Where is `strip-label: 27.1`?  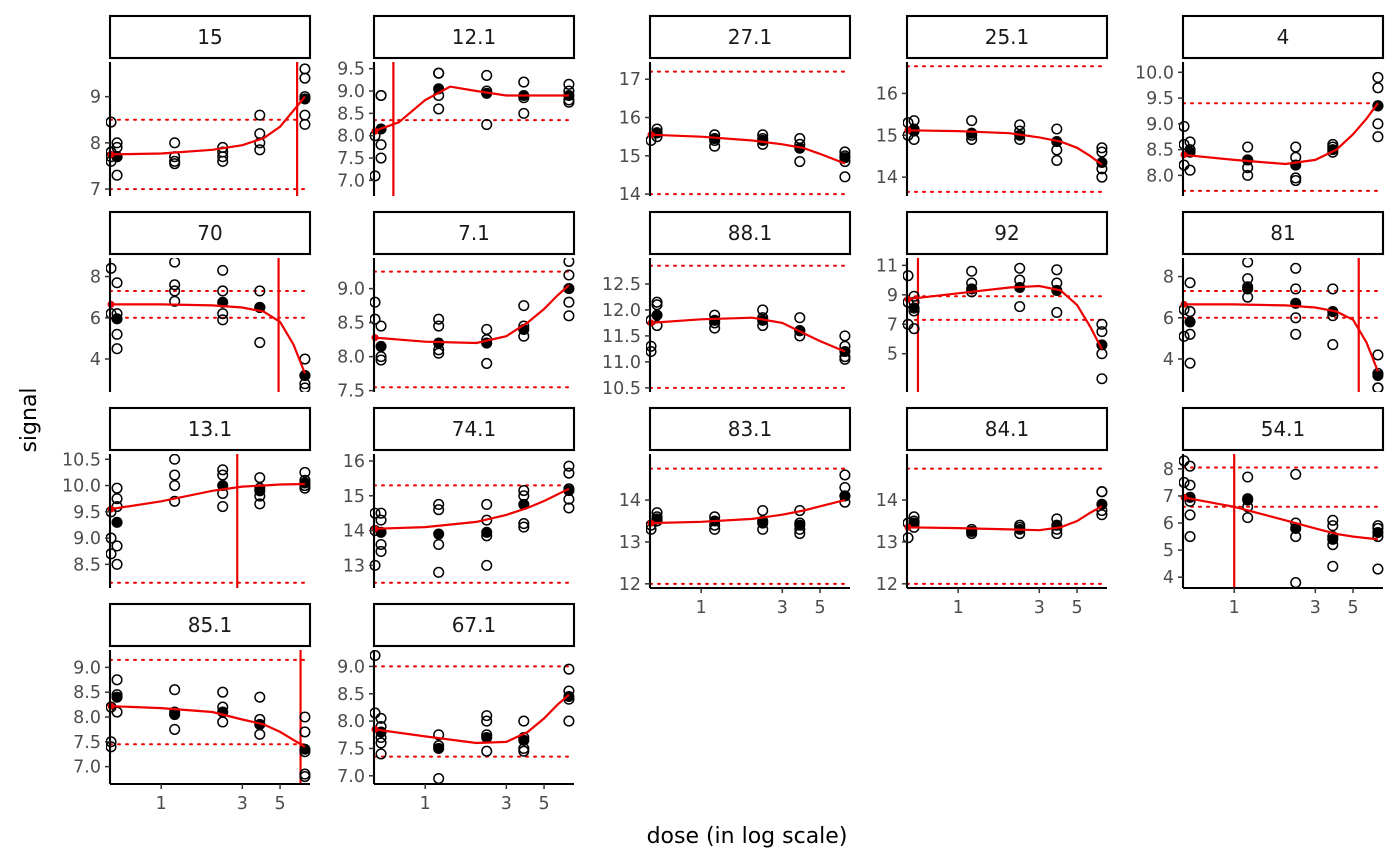 strip-label: 27.1 is located at coordinates (750, 37).